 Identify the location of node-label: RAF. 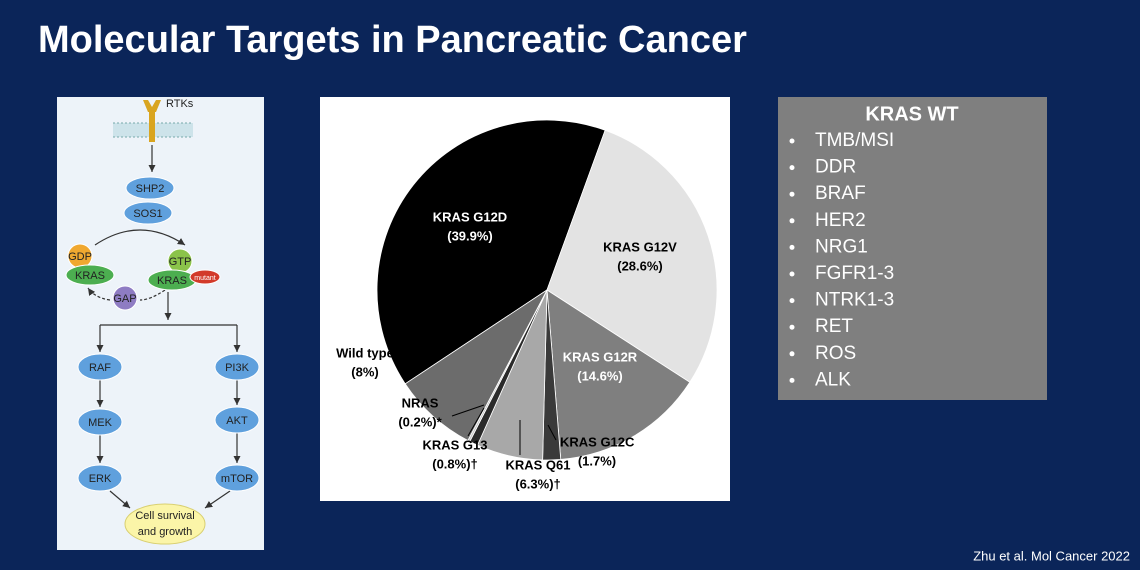
(100, 368).